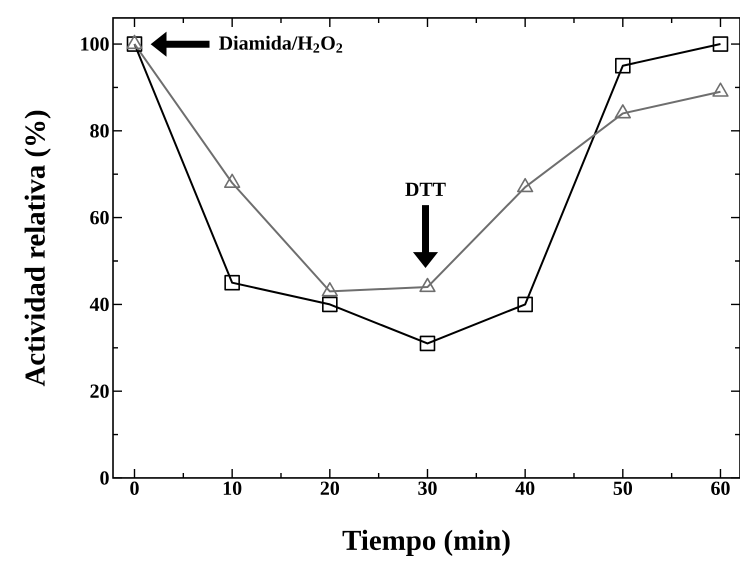 The width and height of the screenshot is (740, 569). I want to click on annotation: Diamida/H$_{2}$O$_{2}$, so click(280, 44).